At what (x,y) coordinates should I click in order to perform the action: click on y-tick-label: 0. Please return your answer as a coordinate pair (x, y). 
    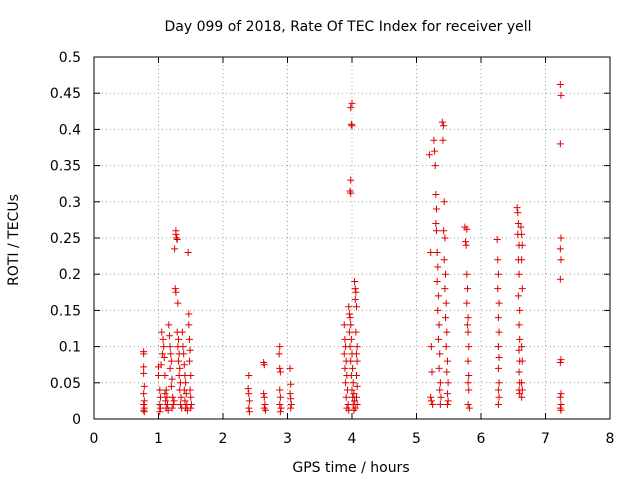
    Looking at the image, I should click on (76, 420).